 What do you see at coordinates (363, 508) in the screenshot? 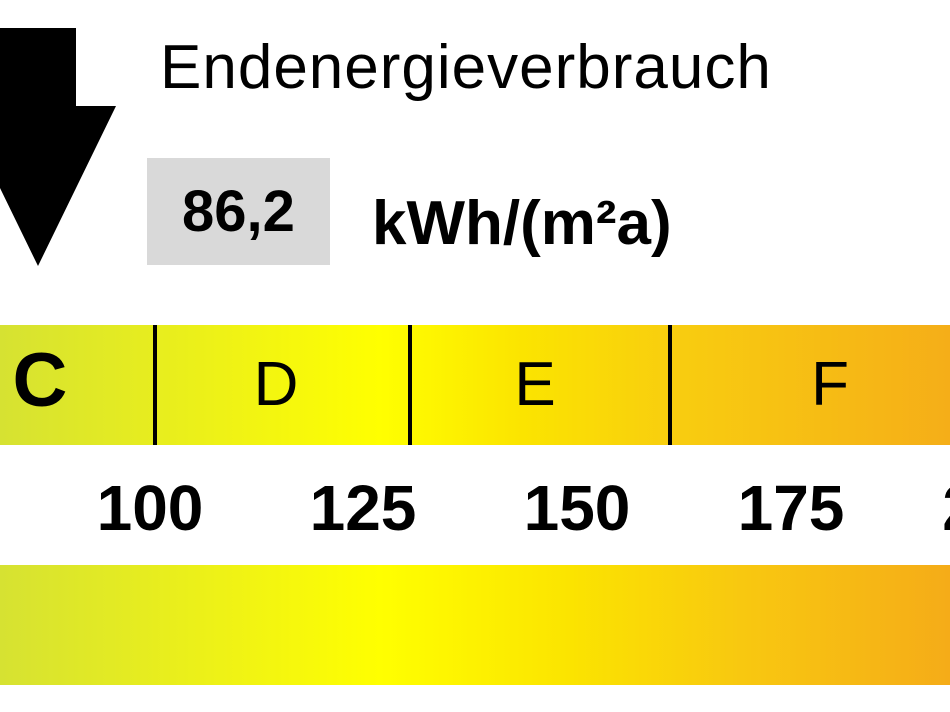
I see `tick-label: 125` at bounding box center [363, 508].